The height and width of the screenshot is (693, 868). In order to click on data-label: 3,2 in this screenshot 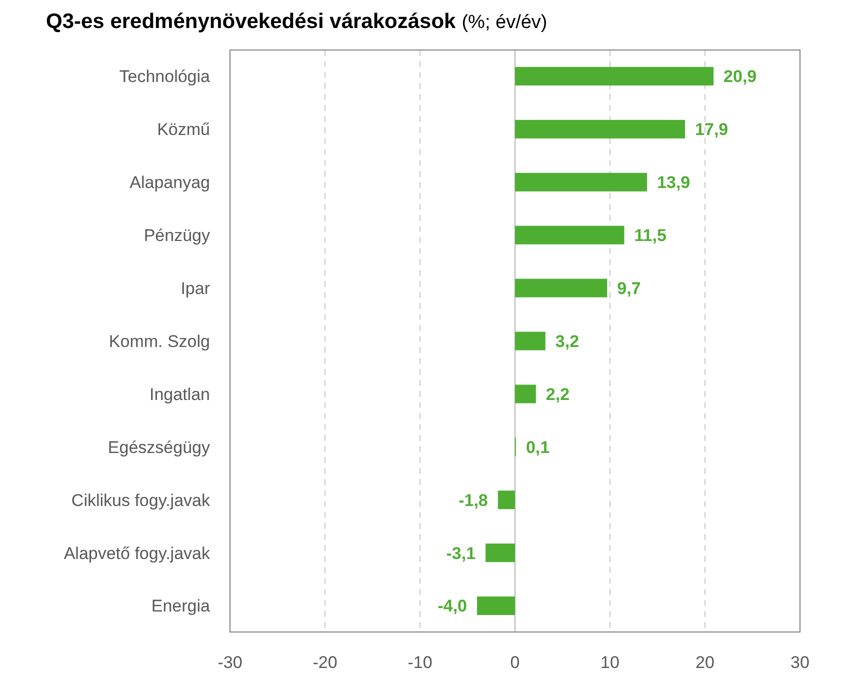, I will do `click(567, 341)`.